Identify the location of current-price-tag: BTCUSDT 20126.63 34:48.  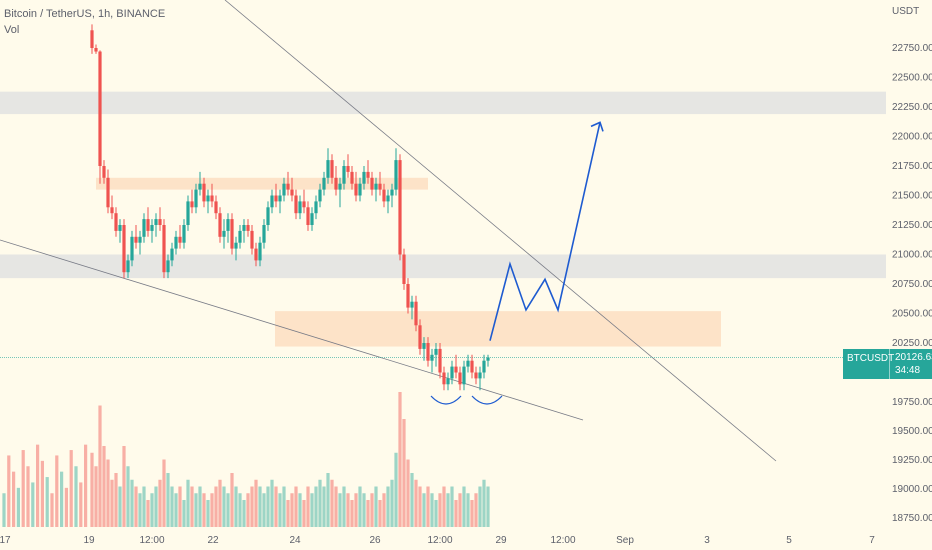
(887, 364).